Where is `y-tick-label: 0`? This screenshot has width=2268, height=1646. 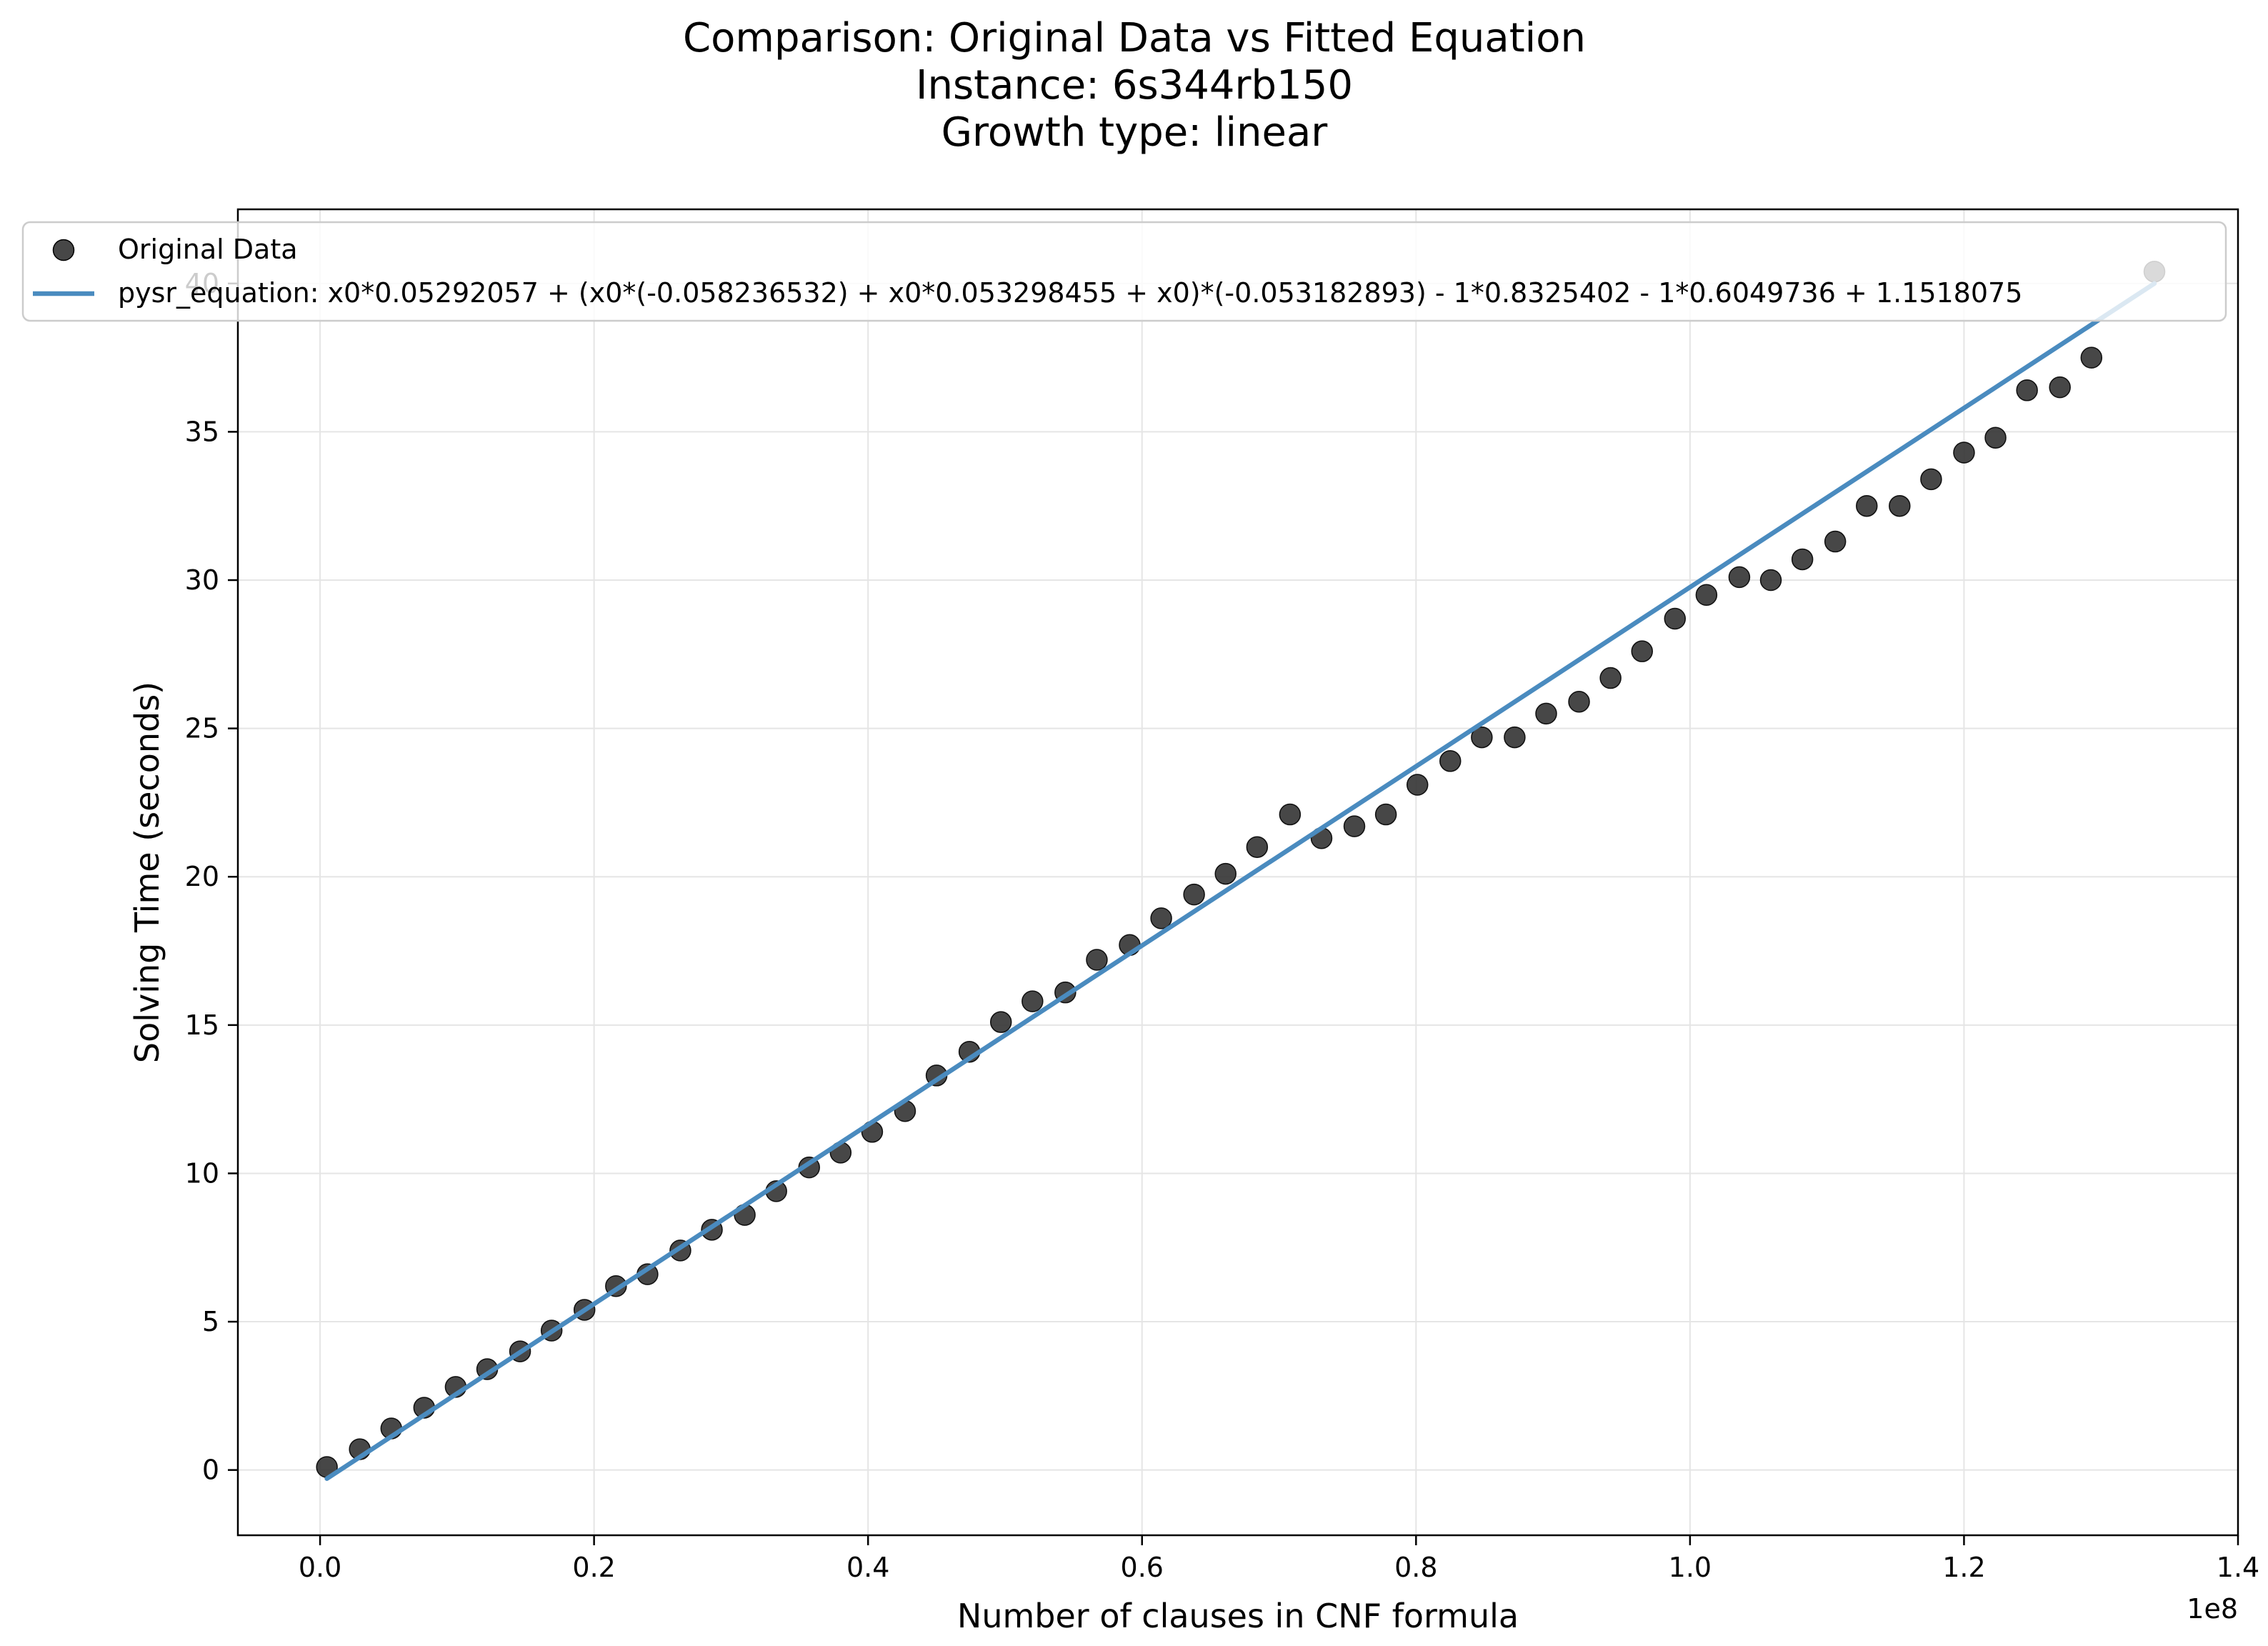
y-tick-label: 0 is located at coordinates (211, 1470).